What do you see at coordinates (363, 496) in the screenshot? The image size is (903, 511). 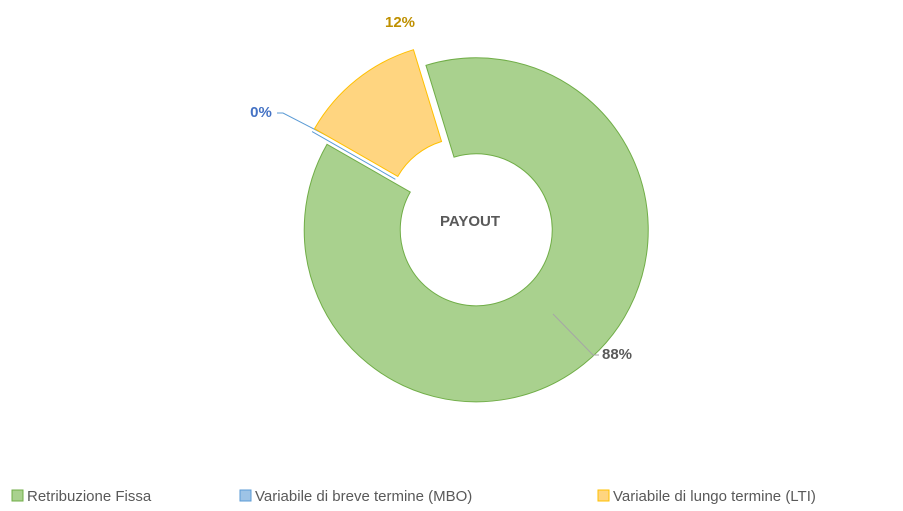 I see `legend-label: Variabile di breve termine (MBO)` at bounding box center [363, 496].